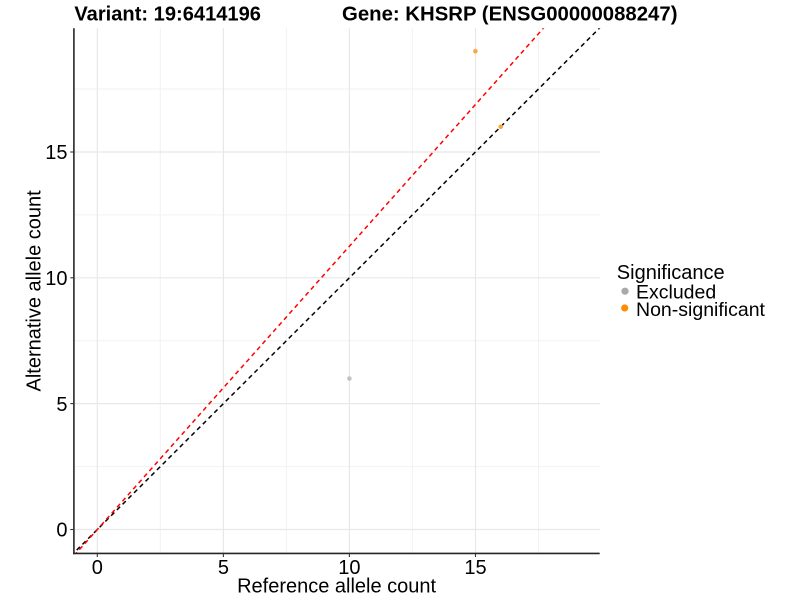 This screenshot has height=600, width=800. I want to click on svg-text: Alternative allele count, so click(34, 291).